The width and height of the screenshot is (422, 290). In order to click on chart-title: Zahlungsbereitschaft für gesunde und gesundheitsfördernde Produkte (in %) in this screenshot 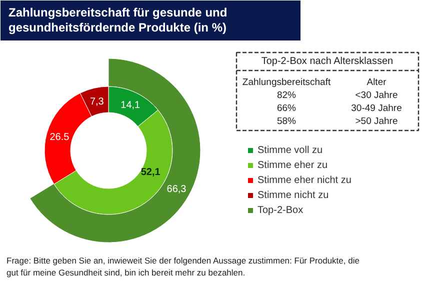, I will do `click(118, 20)`.